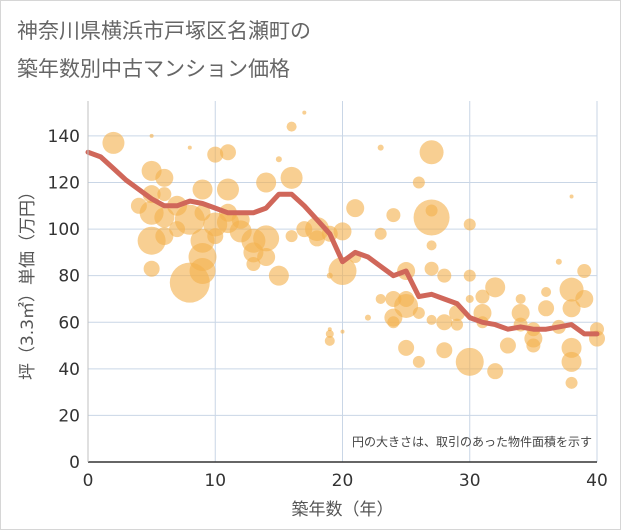  Describe the element at coordinates (215, 481) in the screenshot. I see `x-tick-label: 10` at that location.